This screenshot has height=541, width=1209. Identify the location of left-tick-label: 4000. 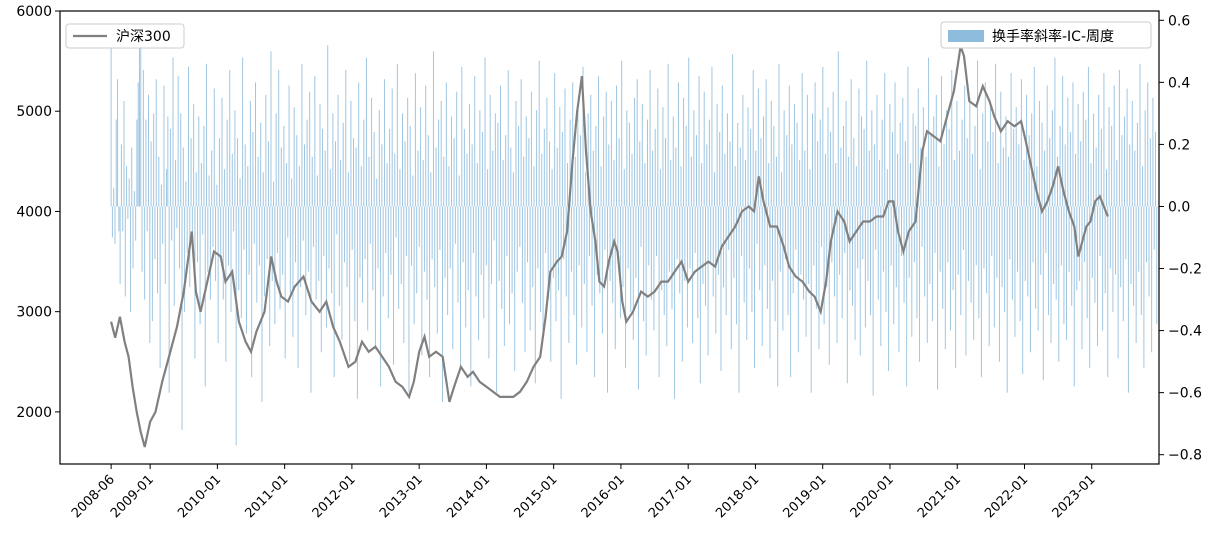
(34, 212).